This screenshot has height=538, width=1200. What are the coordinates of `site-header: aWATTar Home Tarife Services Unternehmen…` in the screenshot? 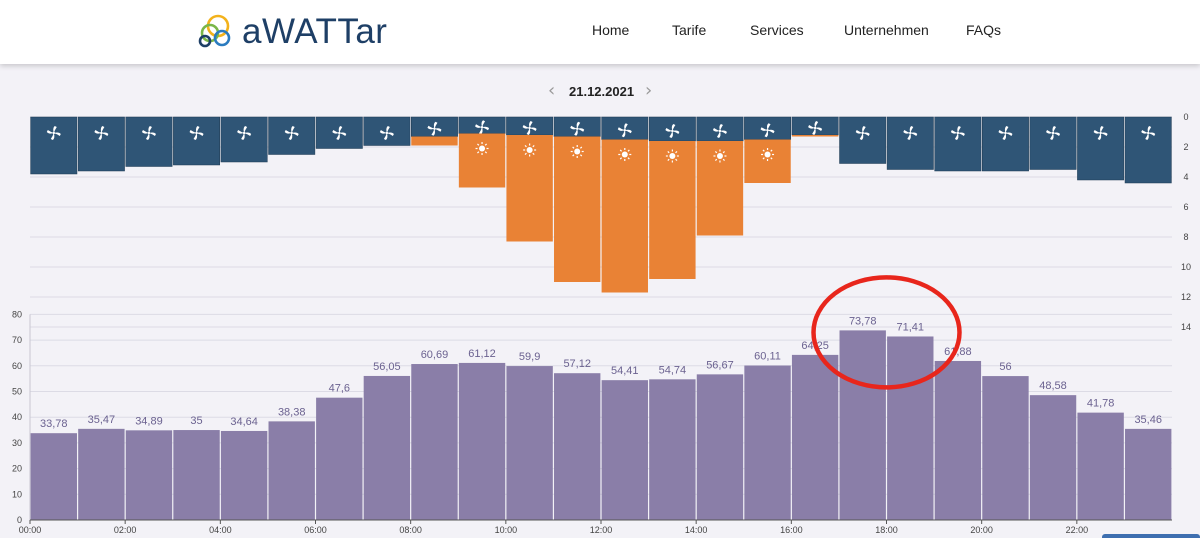 It's located at (600, 32).